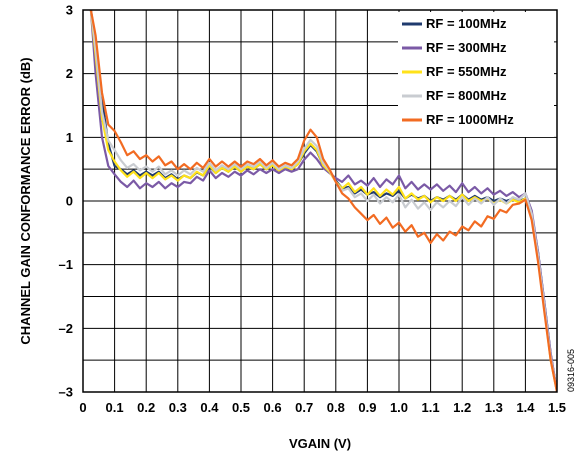  What do you see at coordinates (69, 201) in the screenshot?
I see `y-tick-label: 0` at bounding box center [69, 201].